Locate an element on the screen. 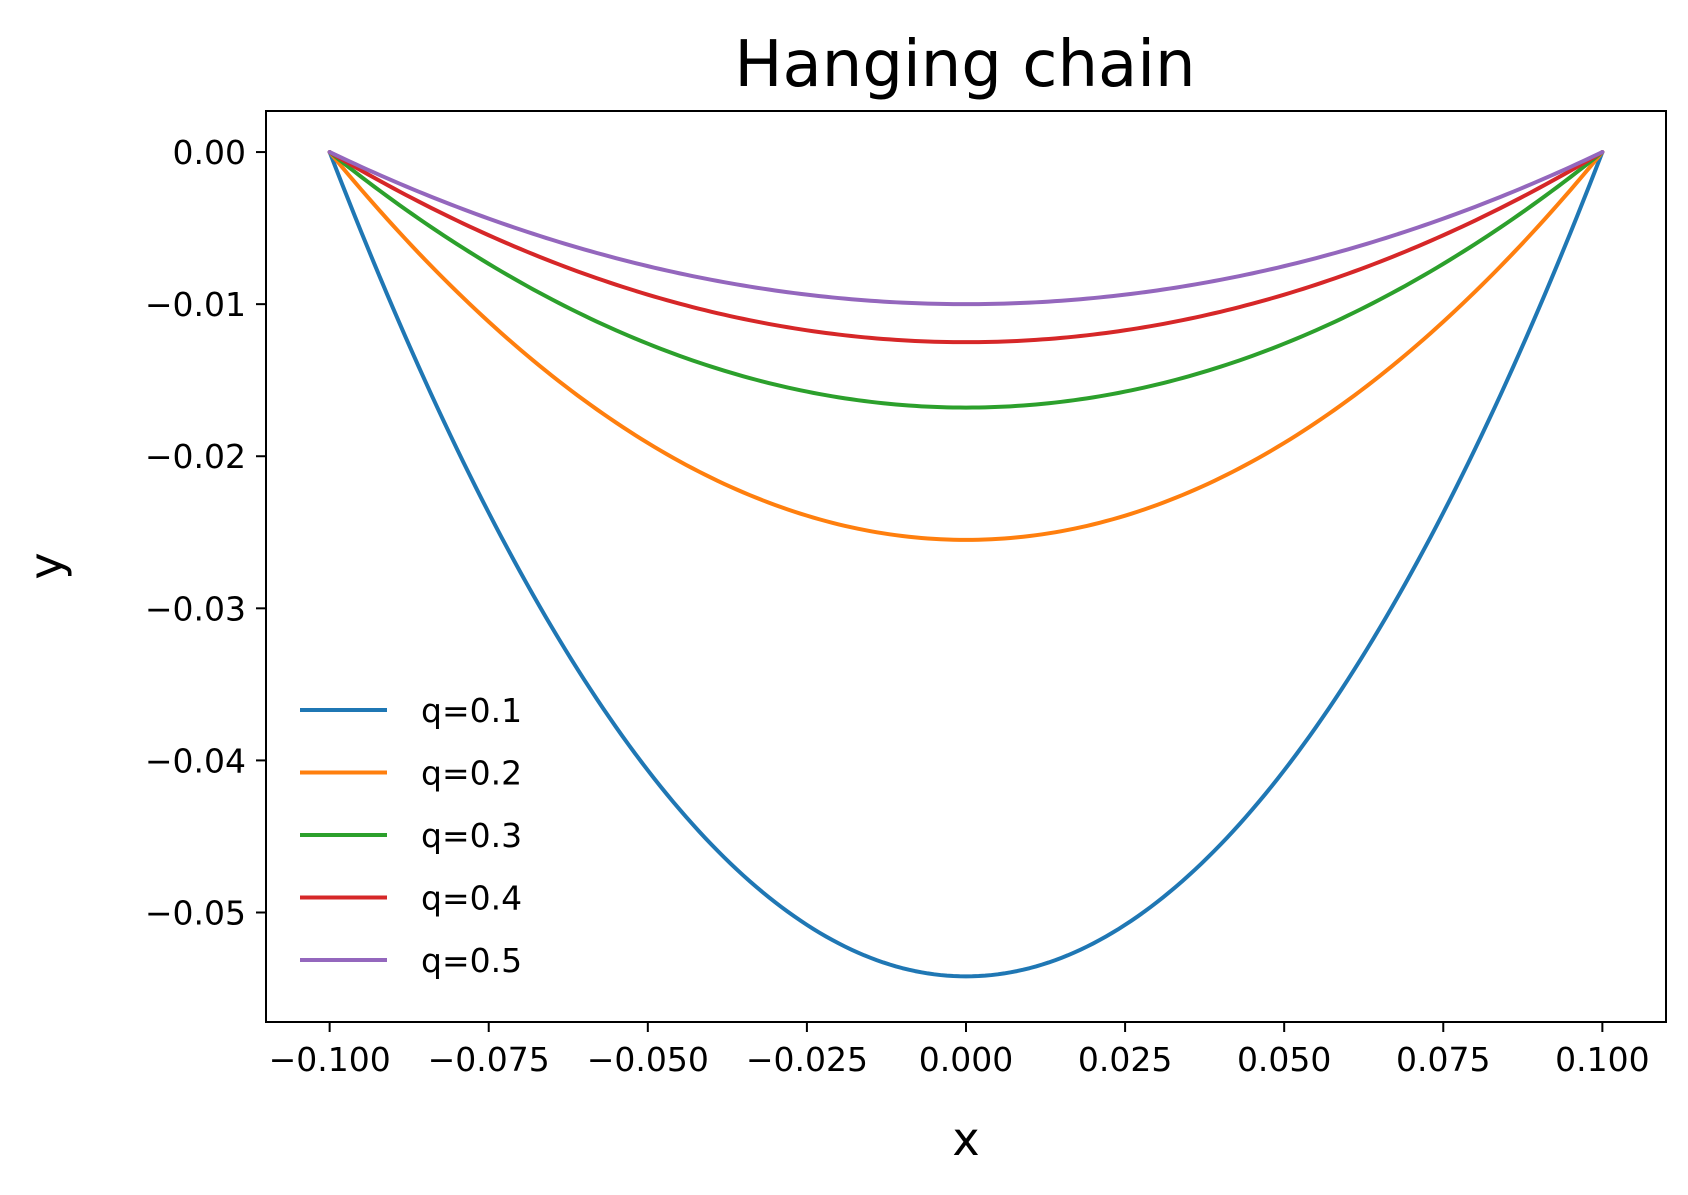 The height and width of the screenshot is (1195, 1688). x-tick-label: 0.000 is located at coordinates (966, 1059).